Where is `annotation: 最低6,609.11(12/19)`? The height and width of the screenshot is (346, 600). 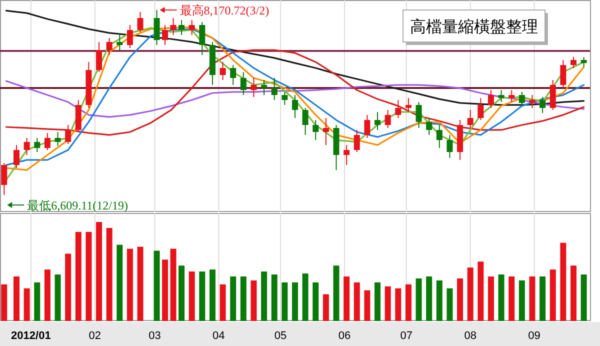 annotation: 最低6,609.11(12/19) is located at coordinates (77, 205).